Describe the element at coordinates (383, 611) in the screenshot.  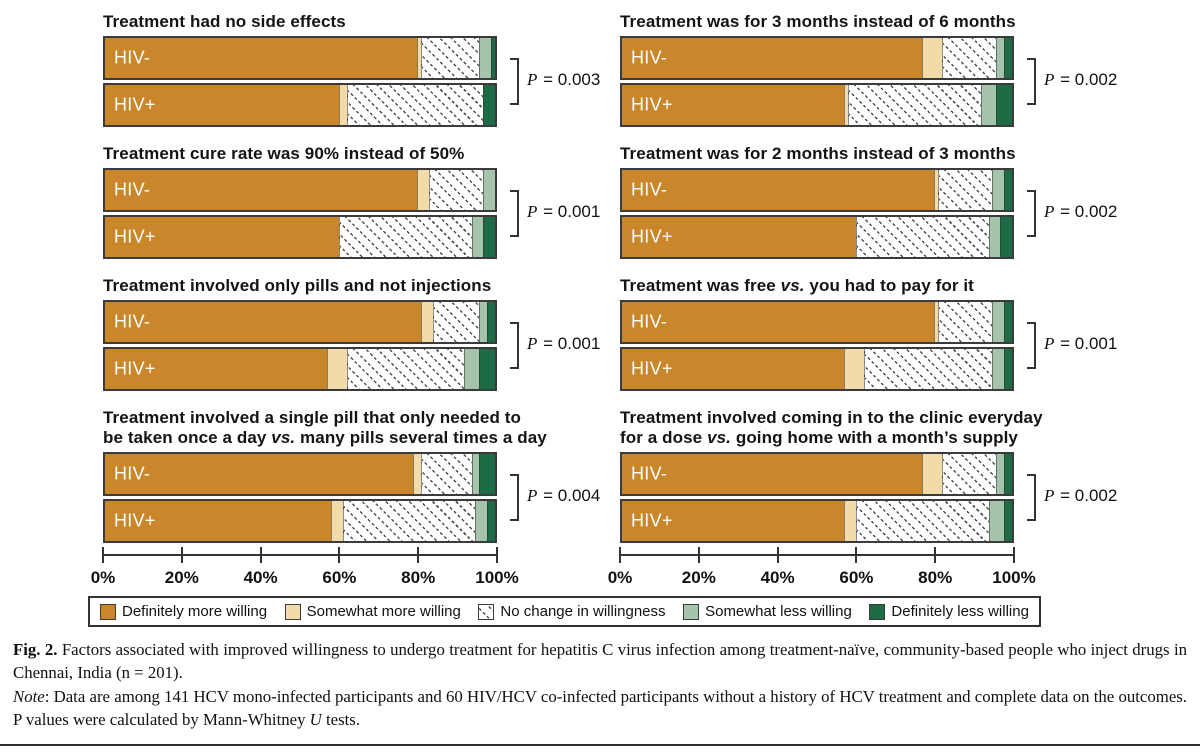
I see `legend-label: Somewhat more willing` at that location.